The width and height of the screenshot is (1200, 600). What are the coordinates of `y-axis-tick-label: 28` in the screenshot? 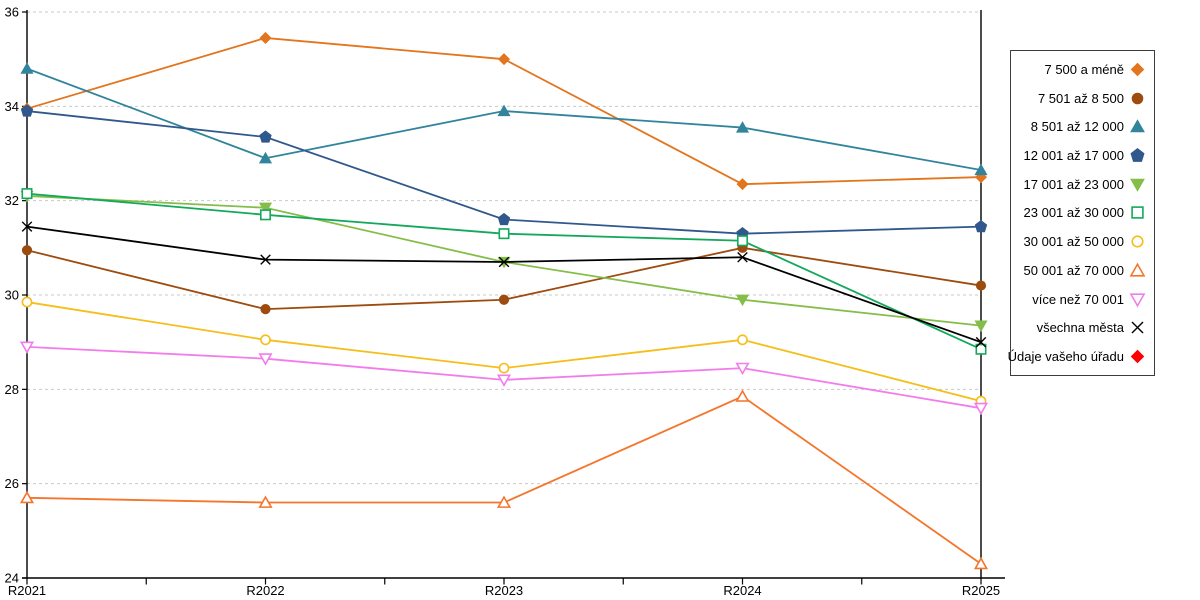 It's located at (12, 389).